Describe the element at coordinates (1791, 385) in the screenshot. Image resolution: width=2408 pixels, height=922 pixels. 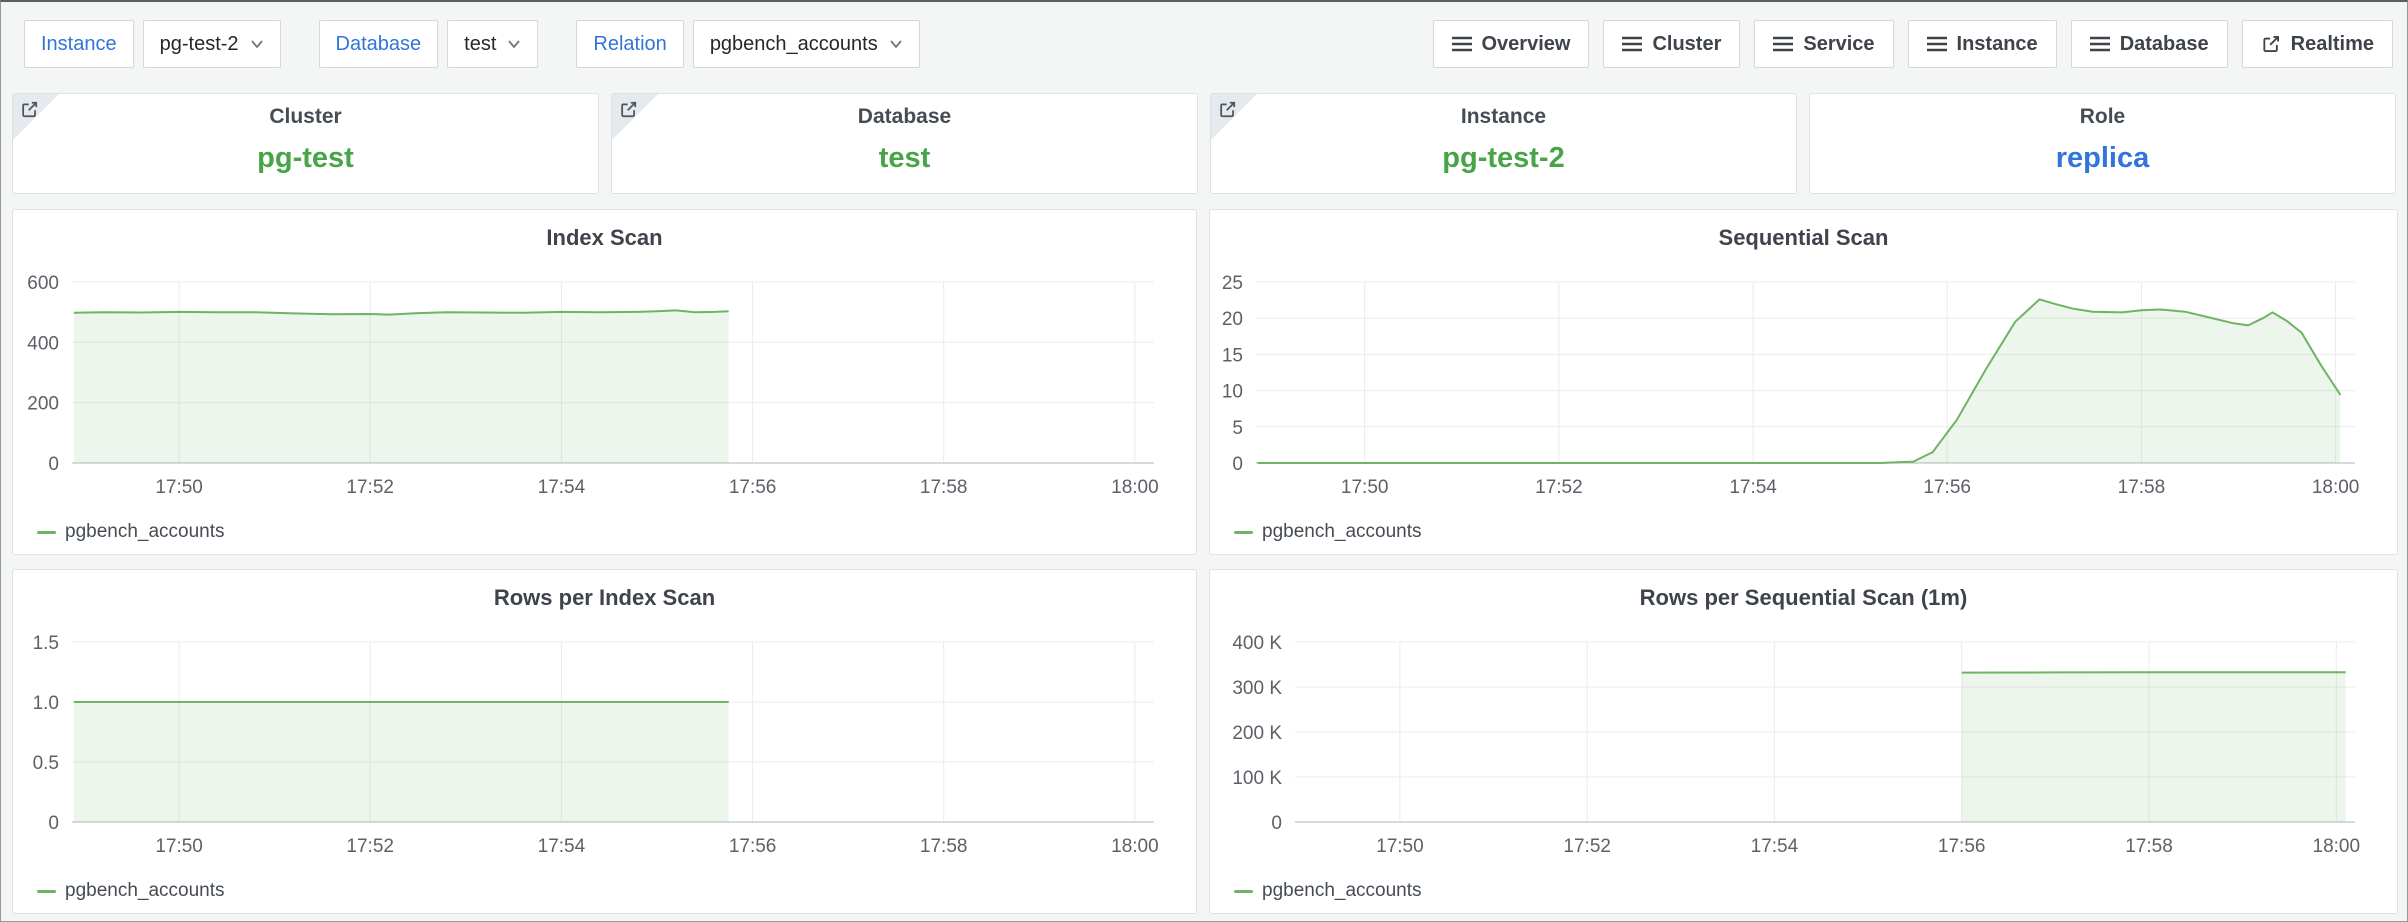
I see `sequential-scan-chart: 17:50 17:52 17:54 17:56 17:58 18:00 0 5 10 15 20 25` at that location.